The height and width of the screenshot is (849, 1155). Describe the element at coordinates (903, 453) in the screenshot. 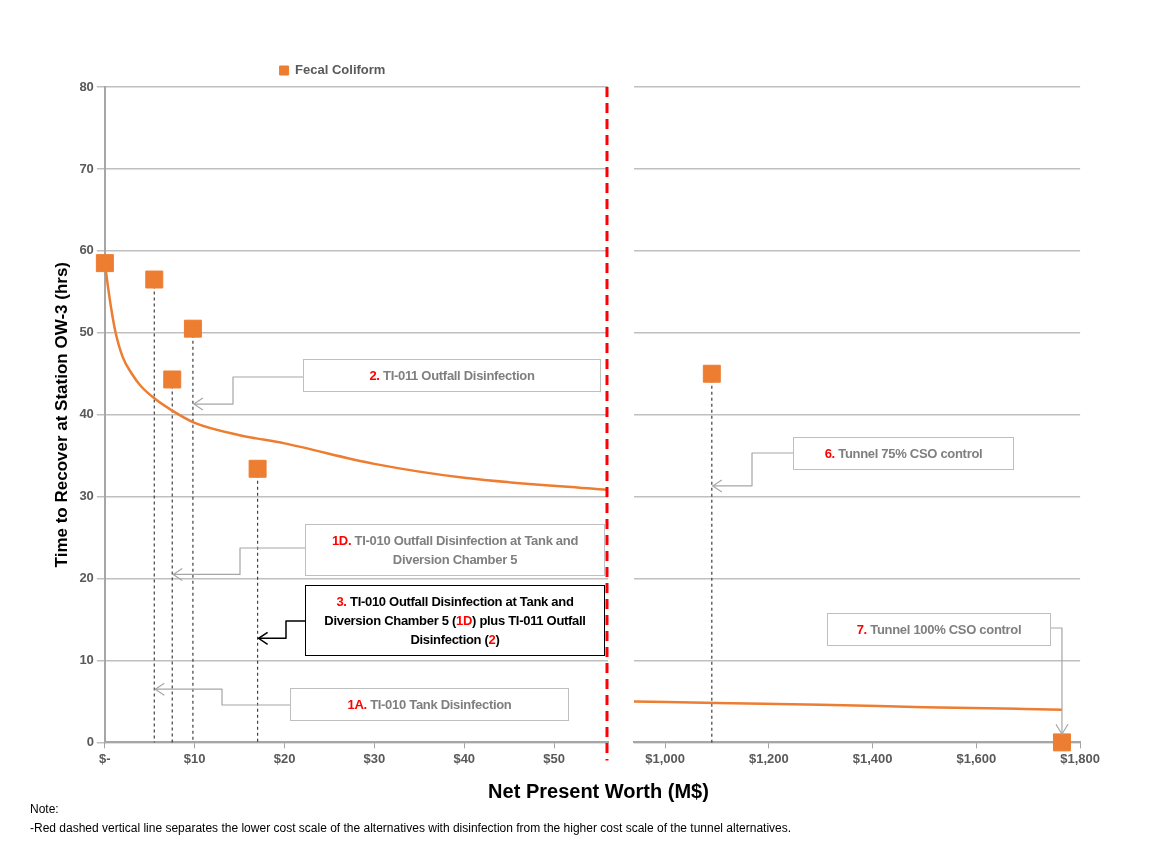

I see `annotation: 6. Tunnel 75% CSO control` at that location.